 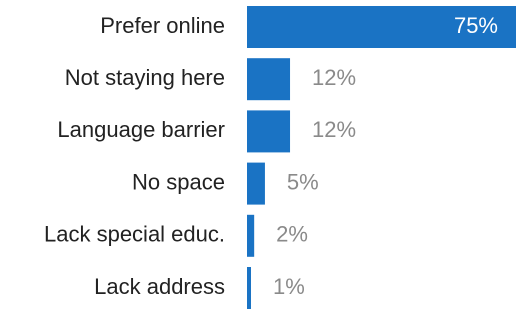 What do you see at coordinates (292, 234) in the screenshot?
I see `value-label: 2%` at bounding box center [292, 234].